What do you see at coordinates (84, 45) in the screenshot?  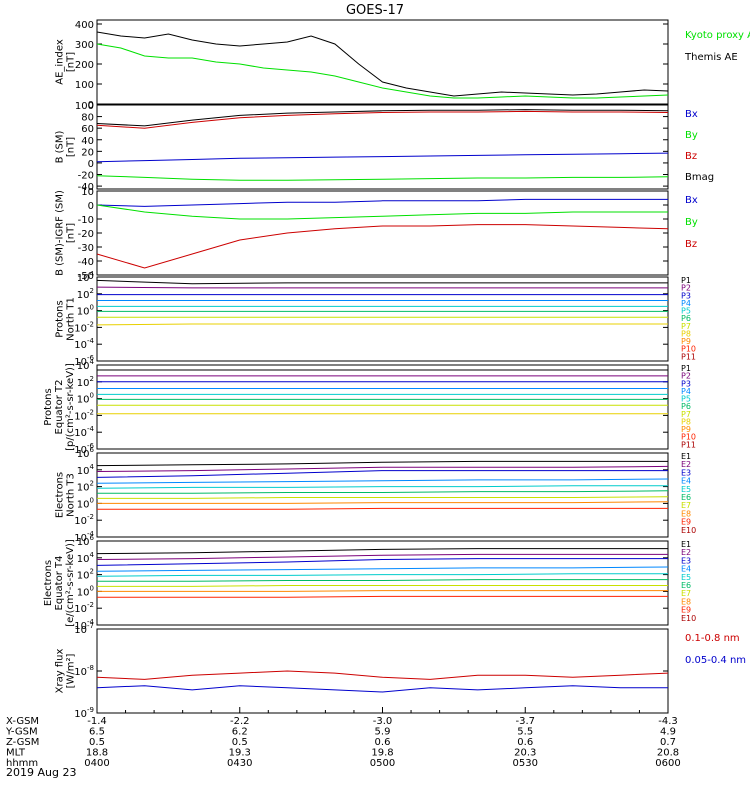 I see `y-tick-label: 300` at bounding box center [84, 45].